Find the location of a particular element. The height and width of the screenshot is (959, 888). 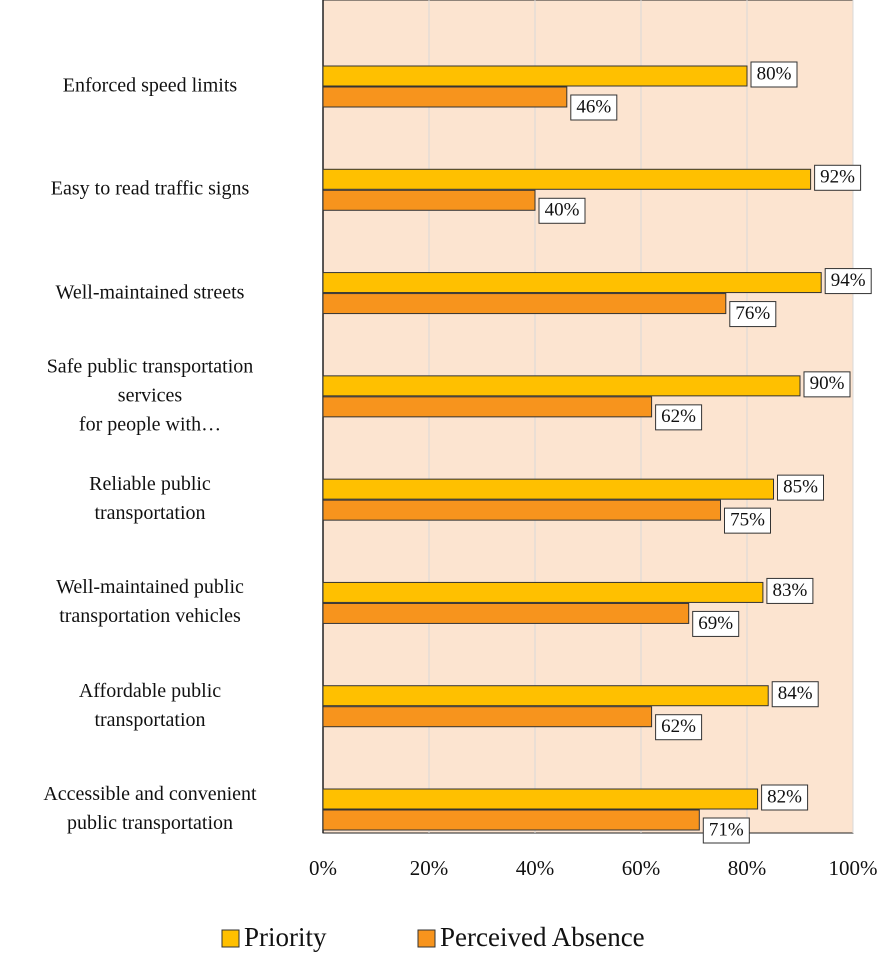

value-label: 75% is located at coordinates (747, 520).